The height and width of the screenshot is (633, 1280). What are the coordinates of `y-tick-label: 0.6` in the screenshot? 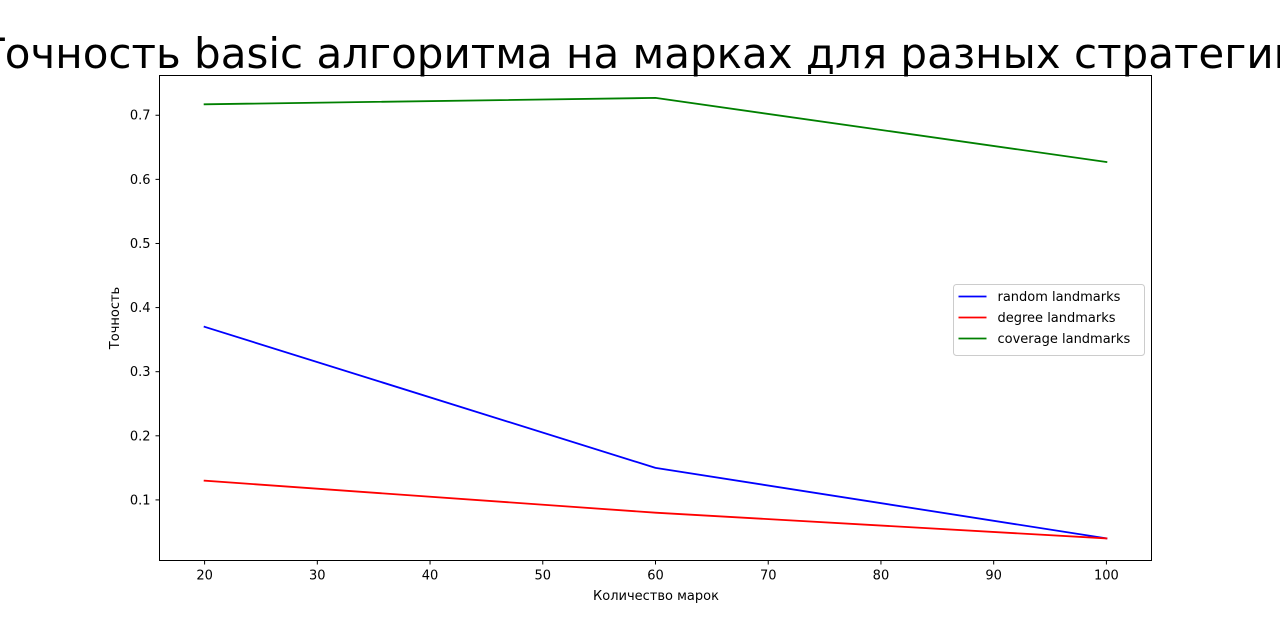 It's located at (140, 180).